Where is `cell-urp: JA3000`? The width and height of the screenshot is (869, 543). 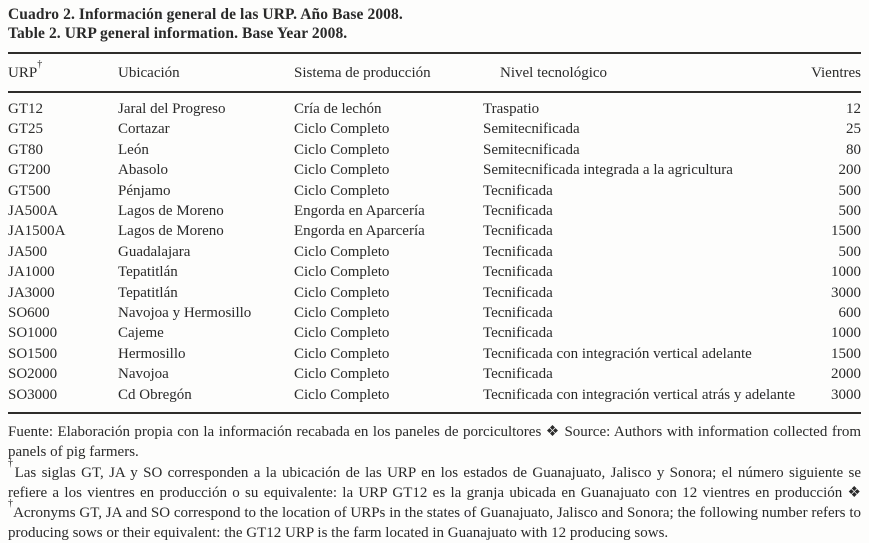 cell-urp: JA3000 is located at coordinates (63, 293).